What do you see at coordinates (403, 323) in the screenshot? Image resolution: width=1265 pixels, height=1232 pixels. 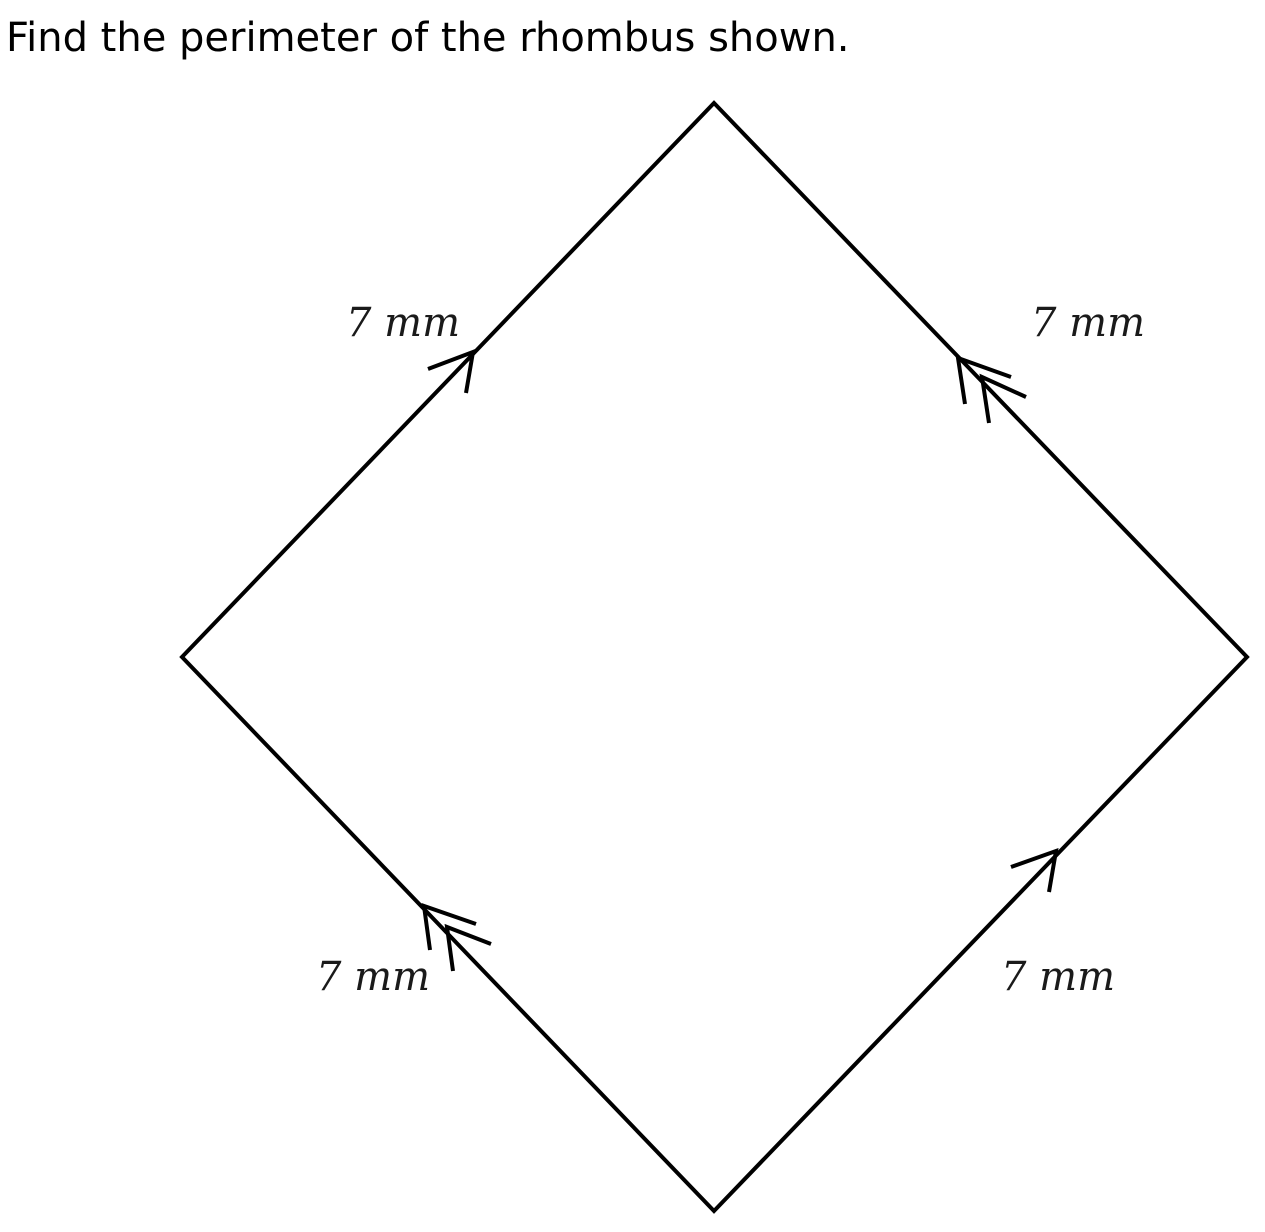 I see `side-label-top-left: 7 mm` at bounding box center [403, 323].